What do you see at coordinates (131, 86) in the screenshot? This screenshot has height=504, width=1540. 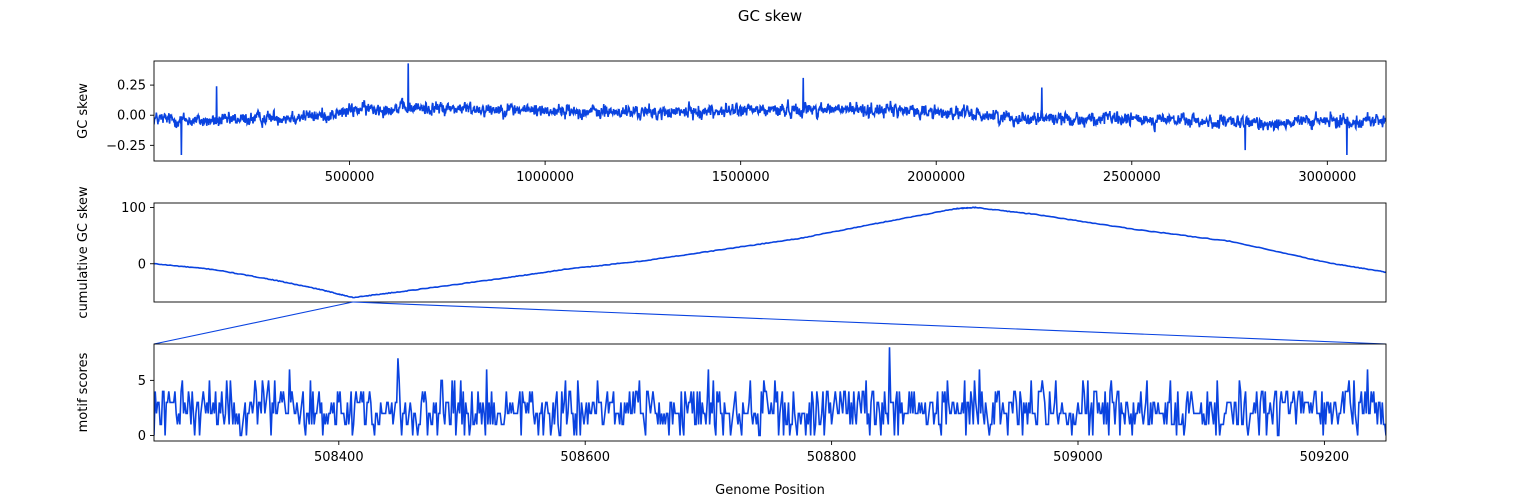 I see `y-tick-label: 0.25` at bounding box center [131, 86].